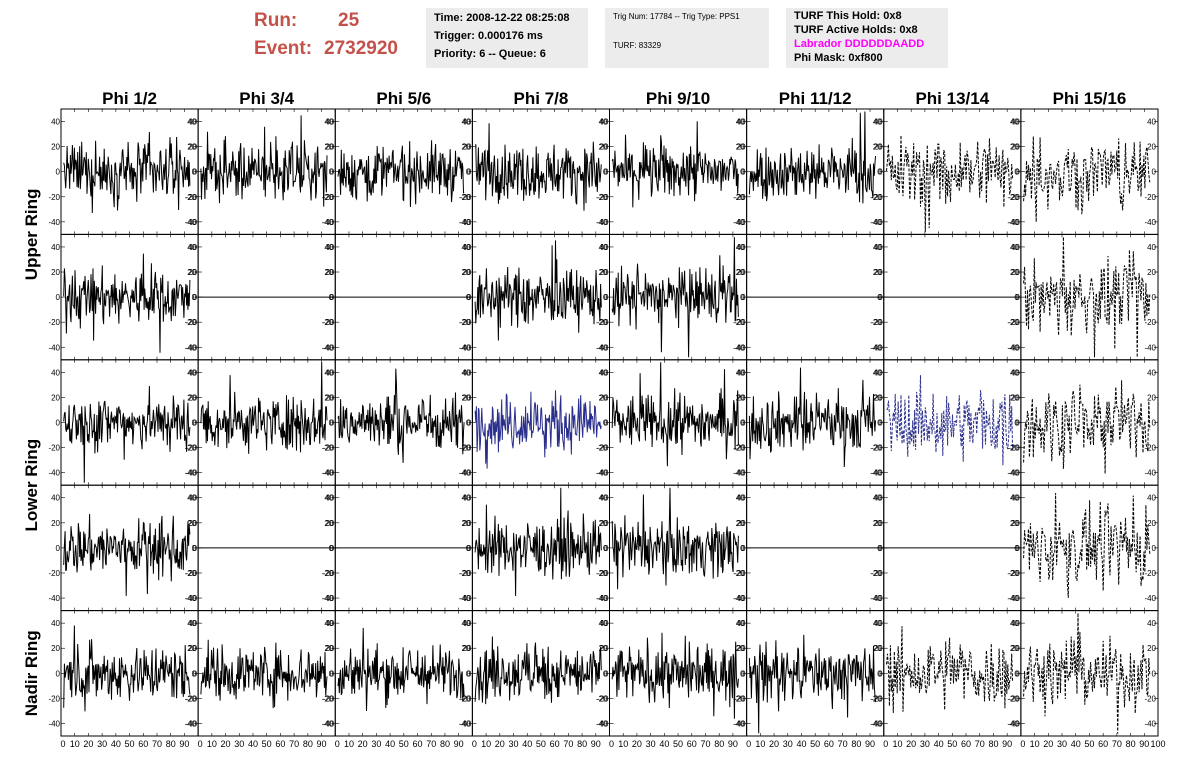  I want to click on turf-active-holds-text: TURF Active Holds: 0x8, so click(856, 30).